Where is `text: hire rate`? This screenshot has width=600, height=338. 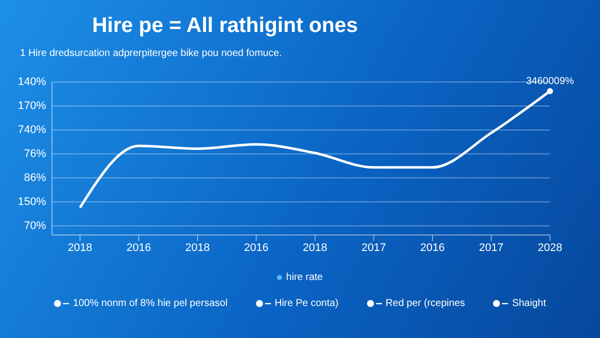 text: hire rate is located at coordinates (304, 277).